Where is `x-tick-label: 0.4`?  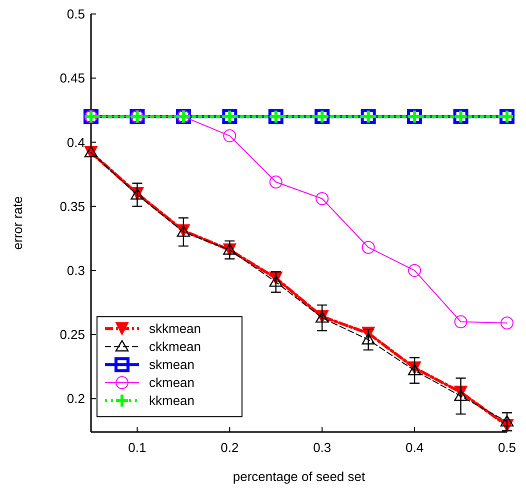 x-tick-label: 0.4 is located at coordinates (415, 447).